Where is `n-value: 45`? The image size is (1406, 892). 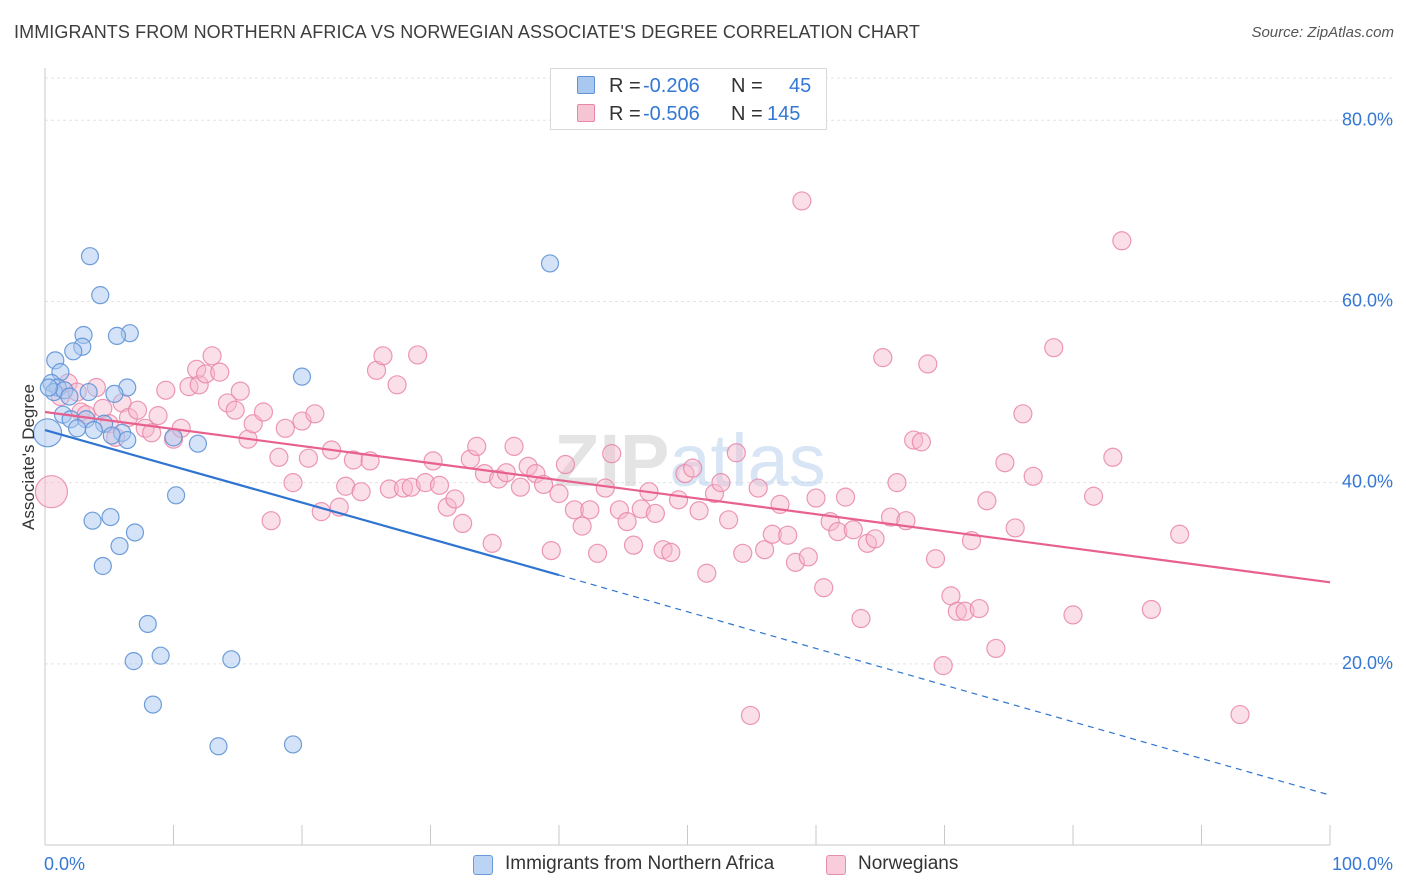 n-value: 45 is located at coordinates (800, 86).